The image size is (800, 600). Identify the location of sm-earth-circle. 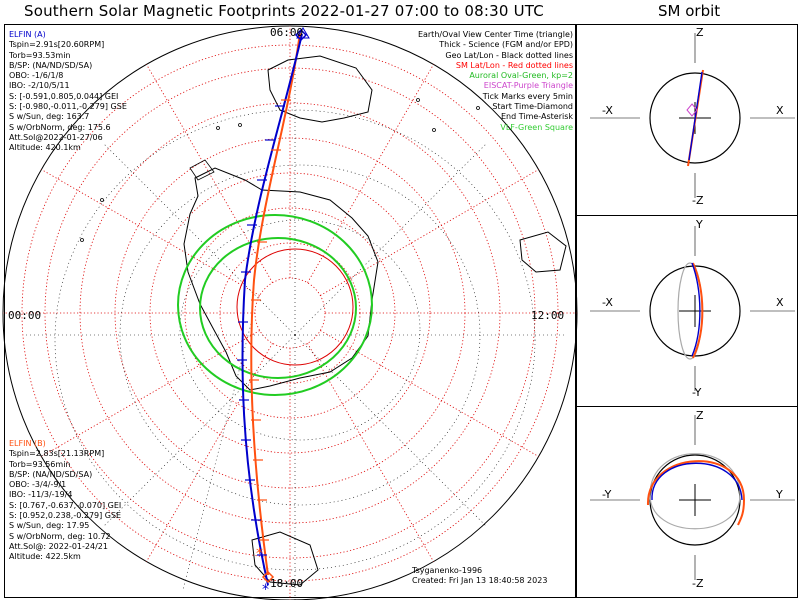
(695, 118).